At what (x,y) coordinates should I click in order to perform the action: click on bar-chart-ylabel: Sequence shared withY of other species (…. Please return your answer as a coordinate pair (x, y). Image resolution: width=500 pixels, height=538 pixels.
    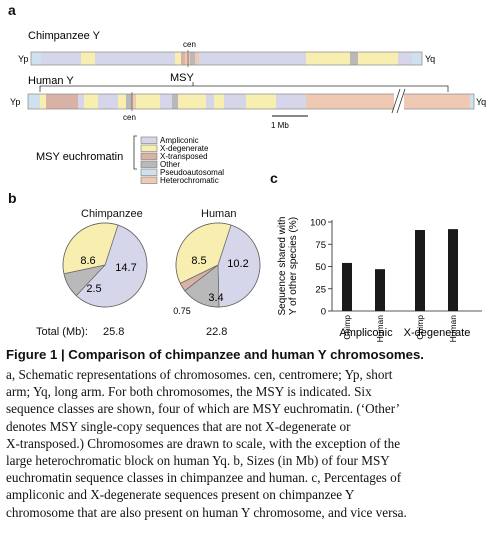
    Looking at the image, I should click on (288, 266).